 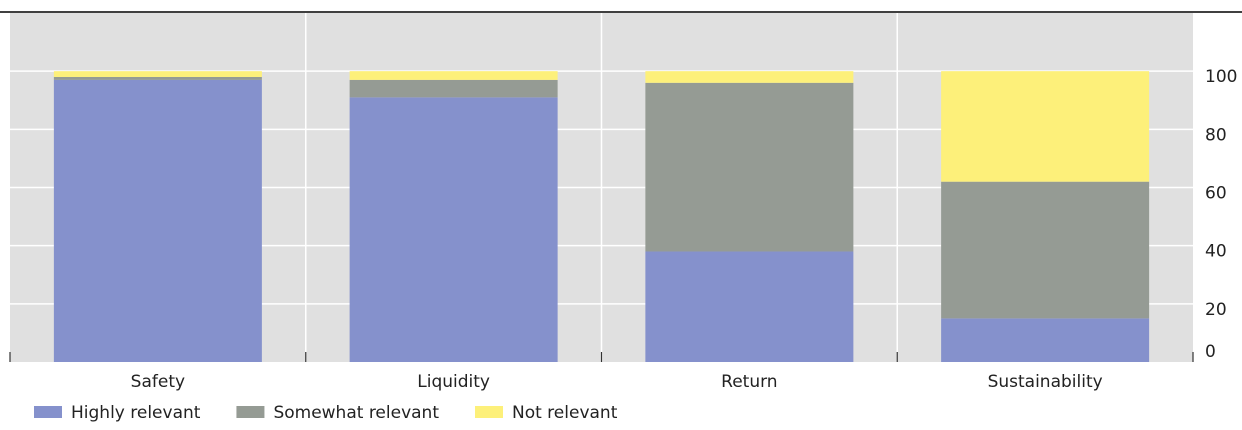 What do you see at coordinates (1210, 352) in the screenshot?
I see `y-tick-label: 0` at bounding box center [1210, 352].